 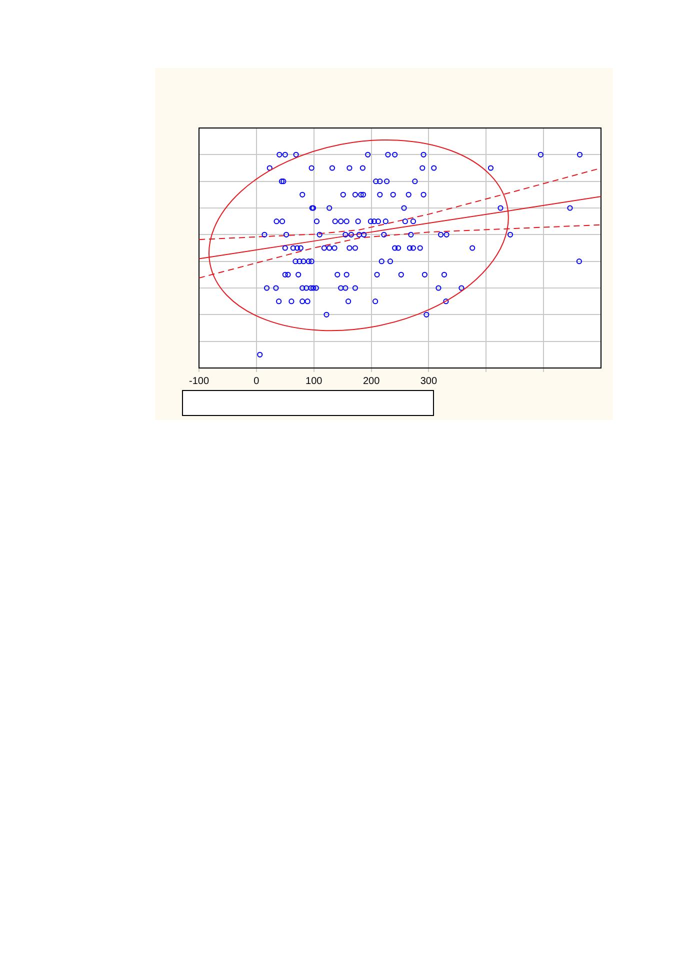 I want to click on x-tick-label: 300, so click(x=429, y=381).